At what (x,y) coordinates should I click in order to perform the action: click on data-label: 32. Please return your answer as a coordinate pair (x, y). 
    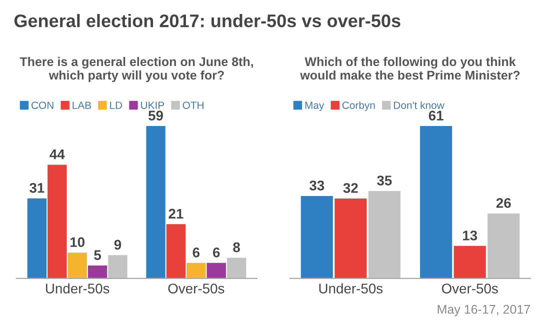
    Looking at the image, I should click on (350, 188).